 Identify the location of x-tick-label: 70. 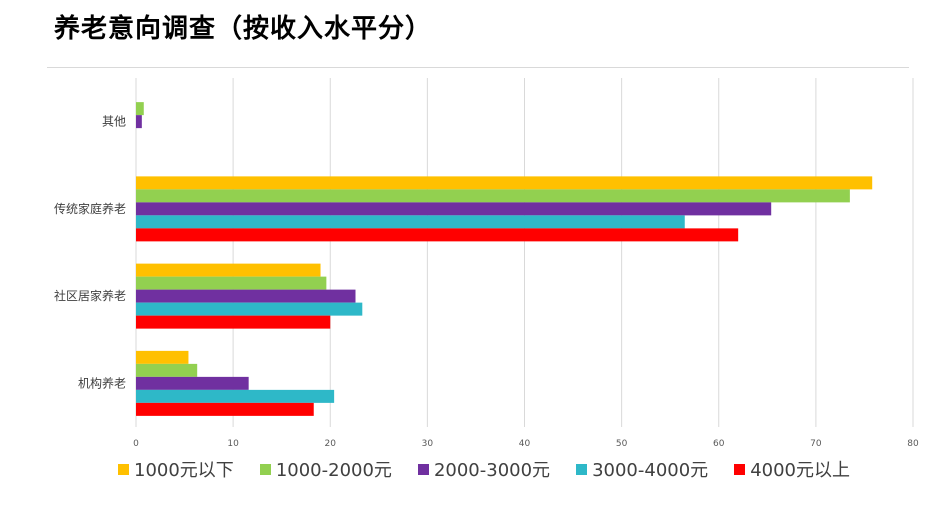
(816, 444).